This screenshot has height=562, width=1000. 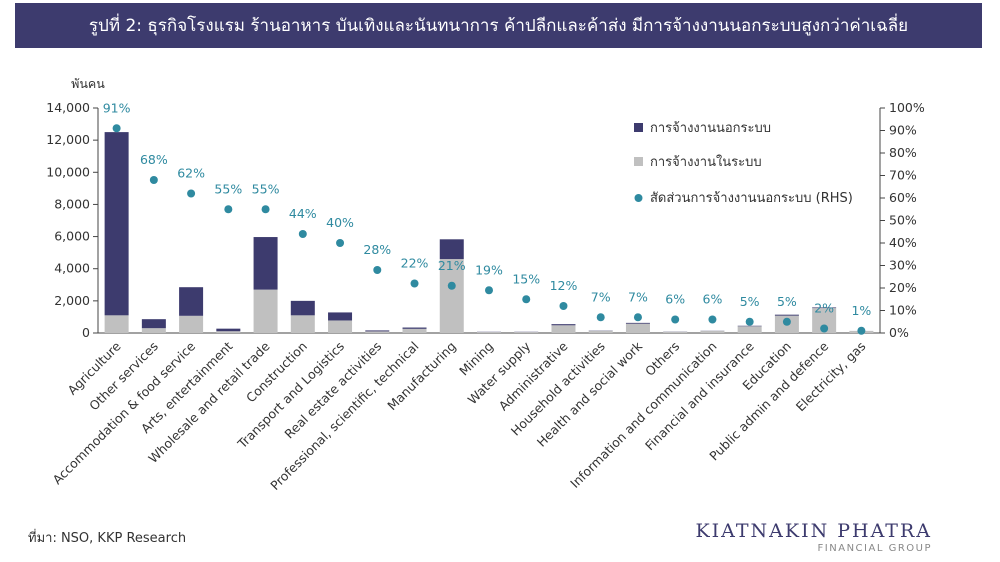 What do you see at coordinates (903, 152) in the screenshot?
I see `right-tick-label: 80%` at bounding box center [903, 152].